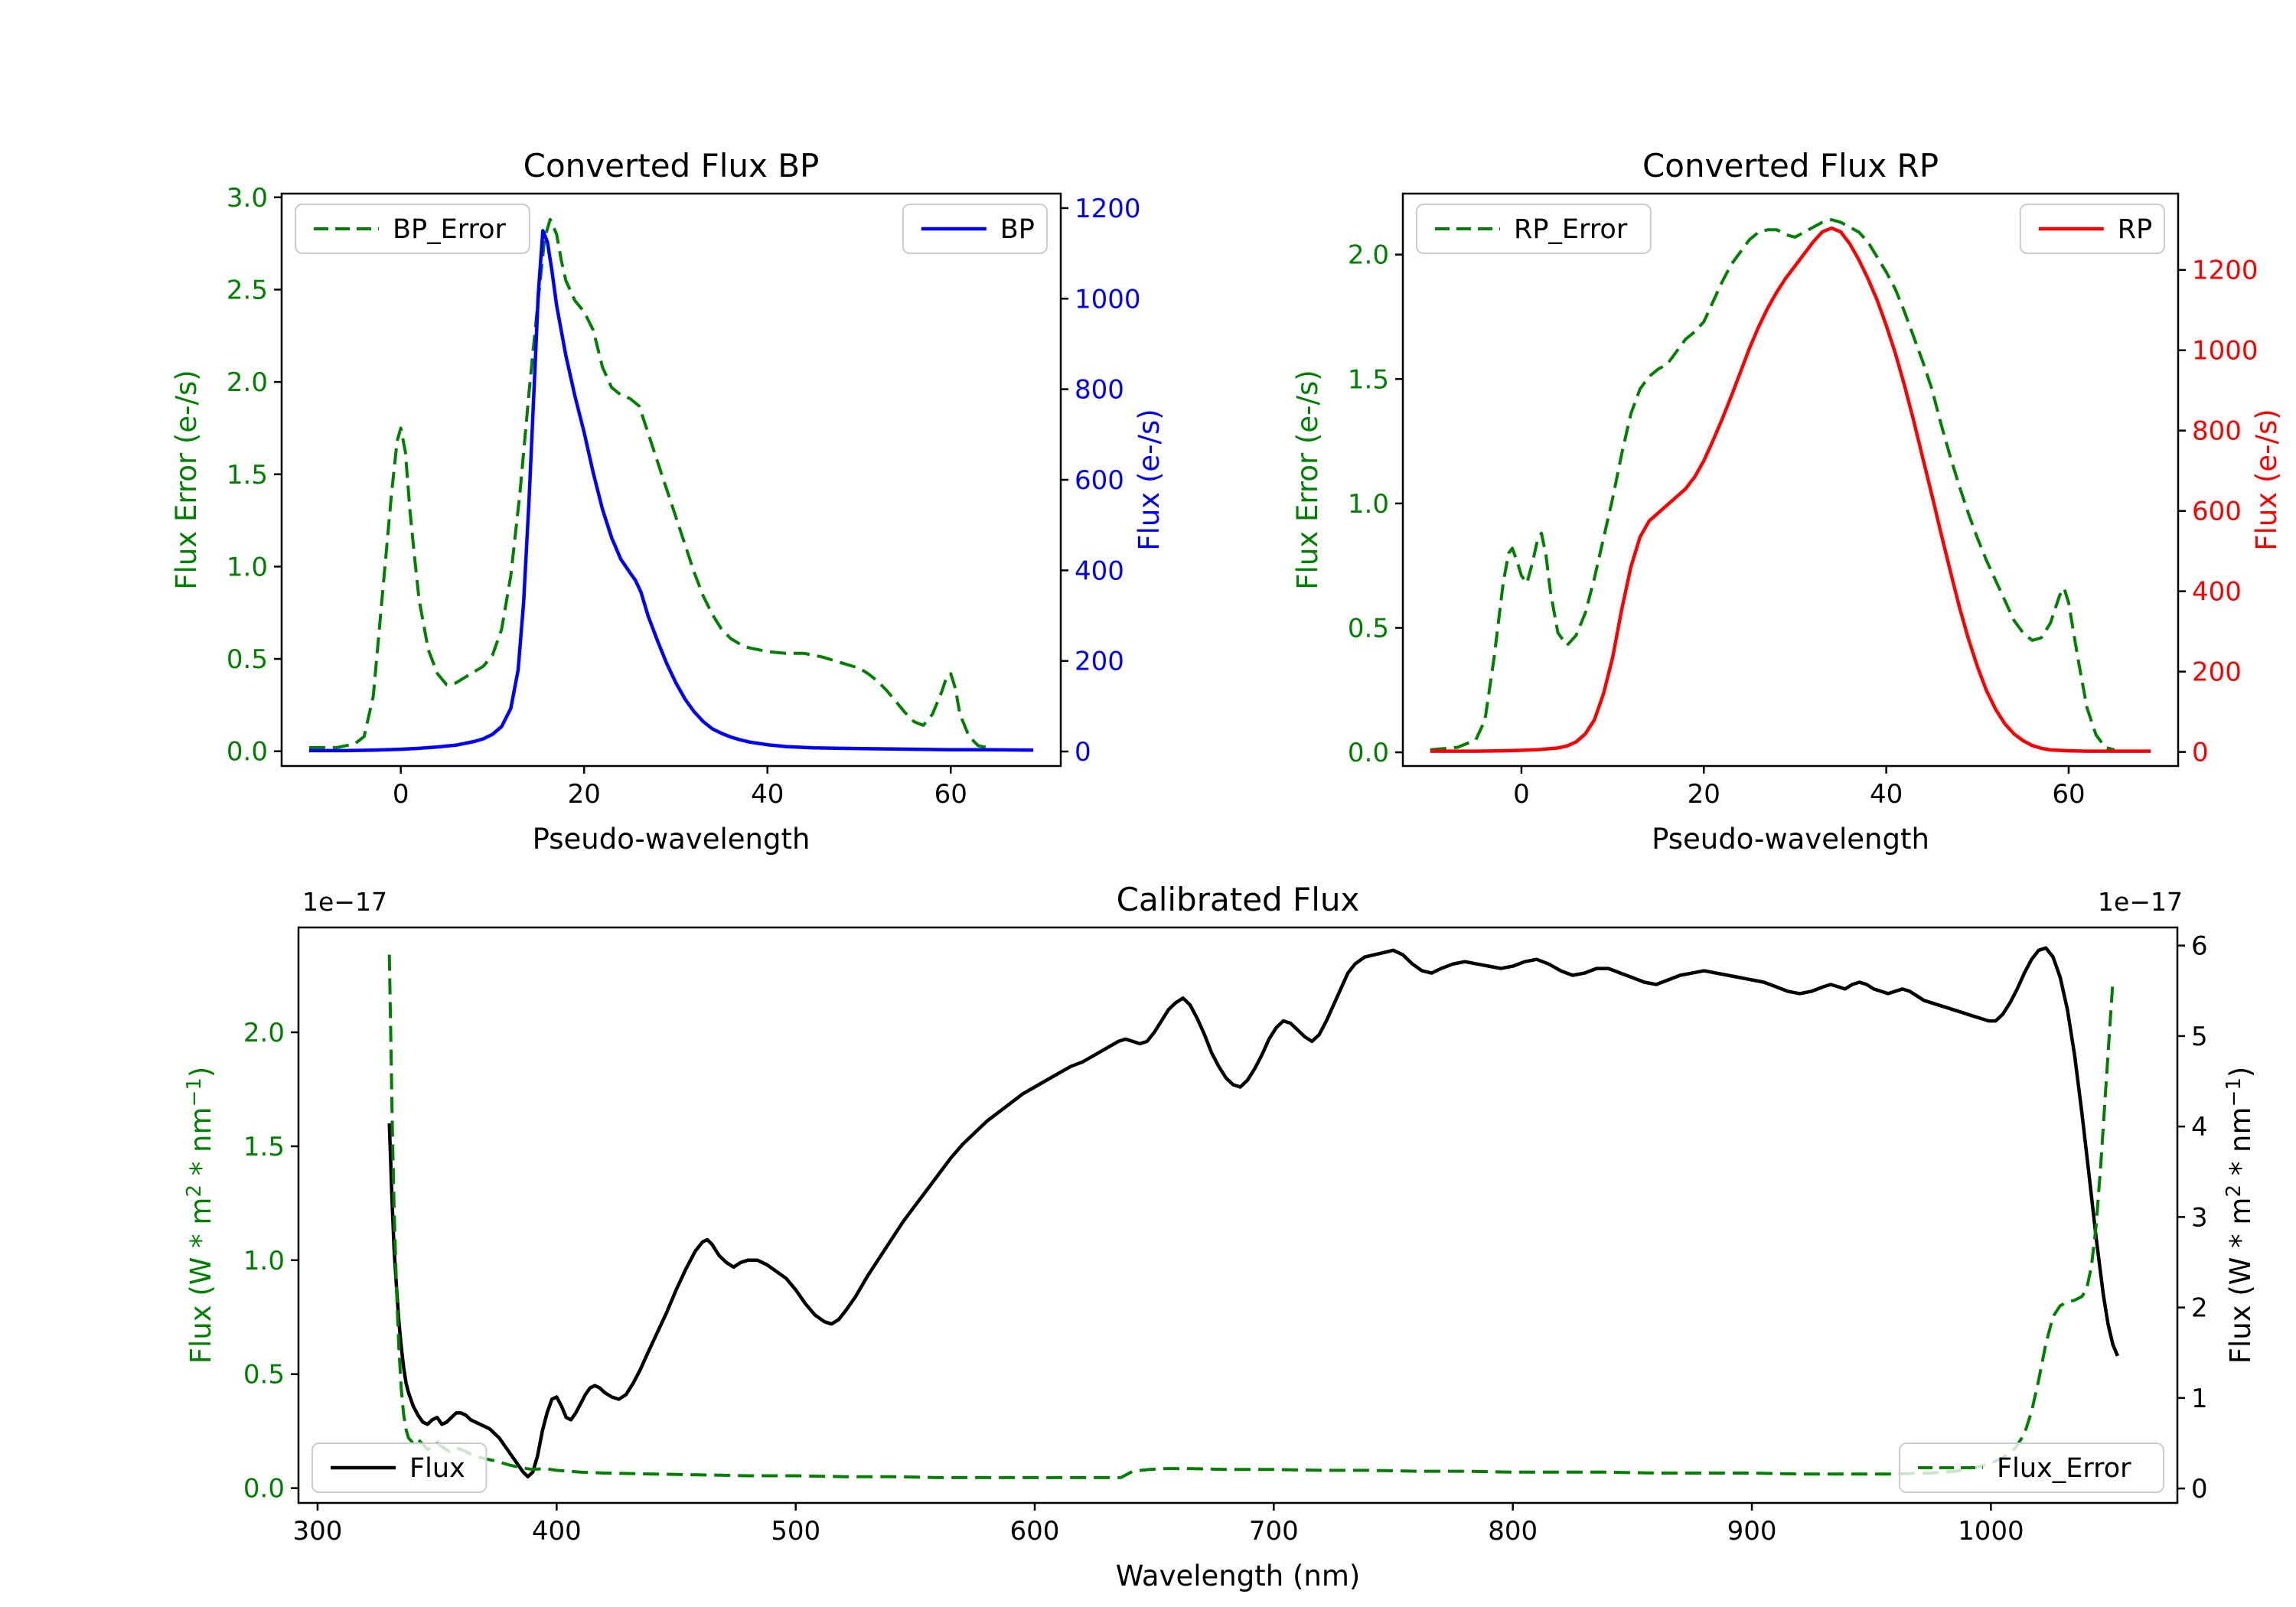 Image resolution: width=2296 pixels, height=1607 pixels. I want to click on legend-rp_error: RP_Error, so click(1534, 229).